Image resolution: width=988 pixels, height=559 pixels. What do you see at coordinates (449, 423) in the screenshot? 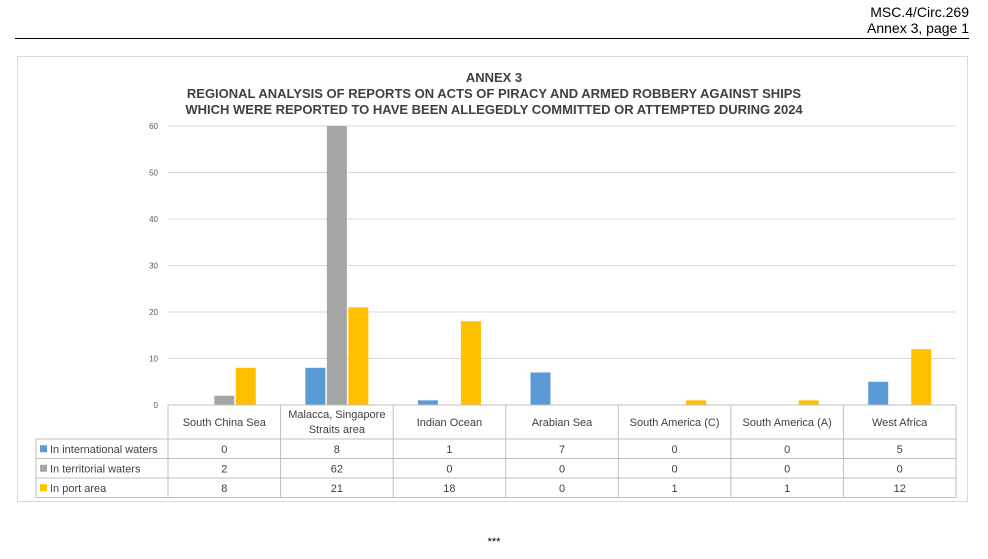
I see `category-label: Indian Ocean` at bounding box center [449, 423].